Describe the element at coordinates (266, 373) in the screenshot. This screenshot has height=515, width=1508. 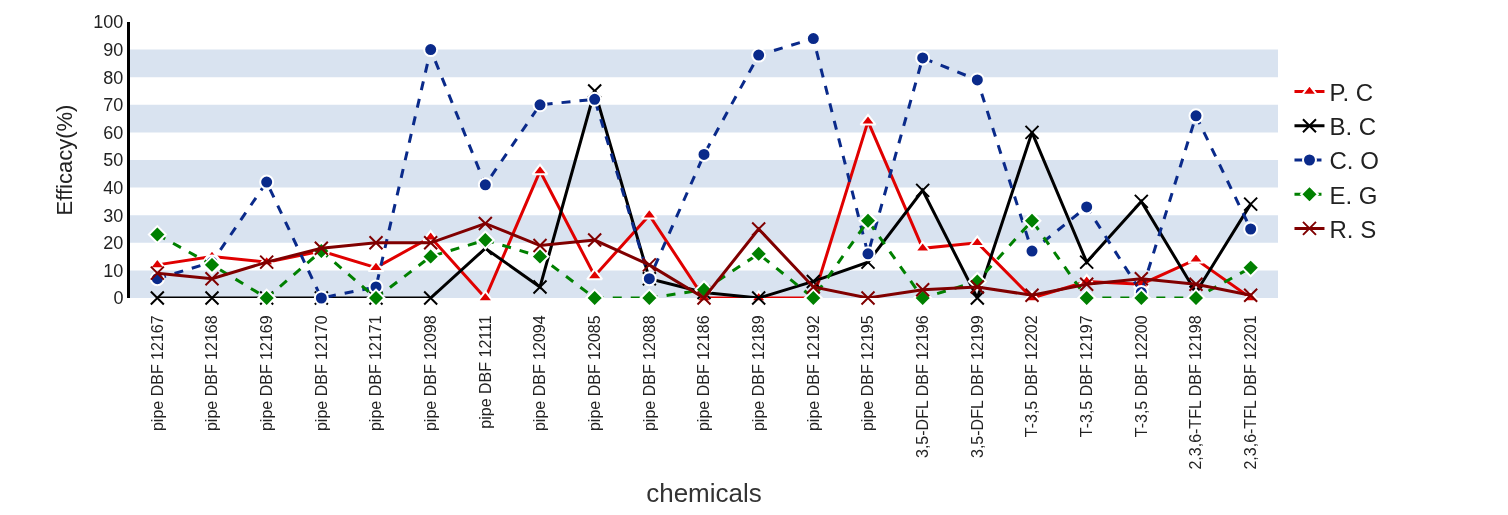
I see `x-tick-label: pipe DBF 12169` at that location.